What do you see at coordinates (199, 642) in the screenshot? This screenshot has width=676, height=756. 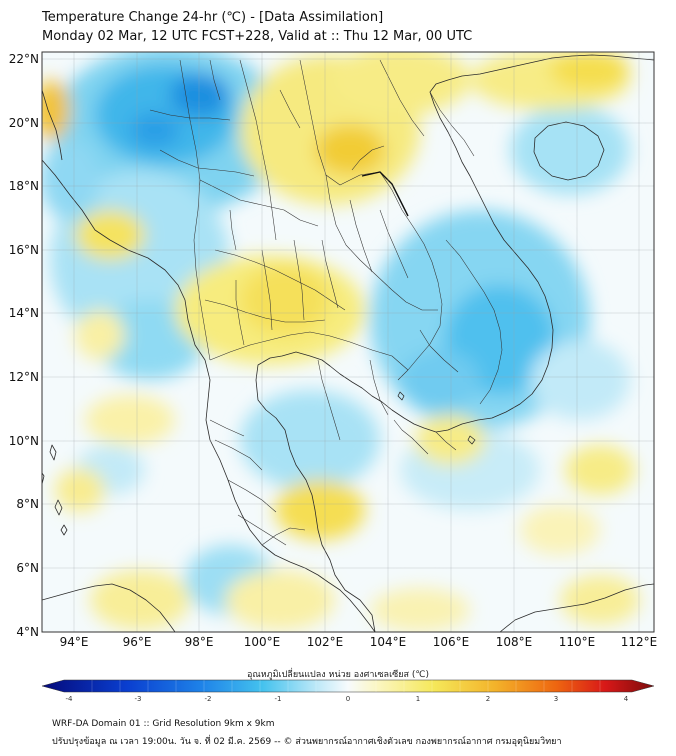 I see `lon-label: 98°E` at bounding box center [199, 642].